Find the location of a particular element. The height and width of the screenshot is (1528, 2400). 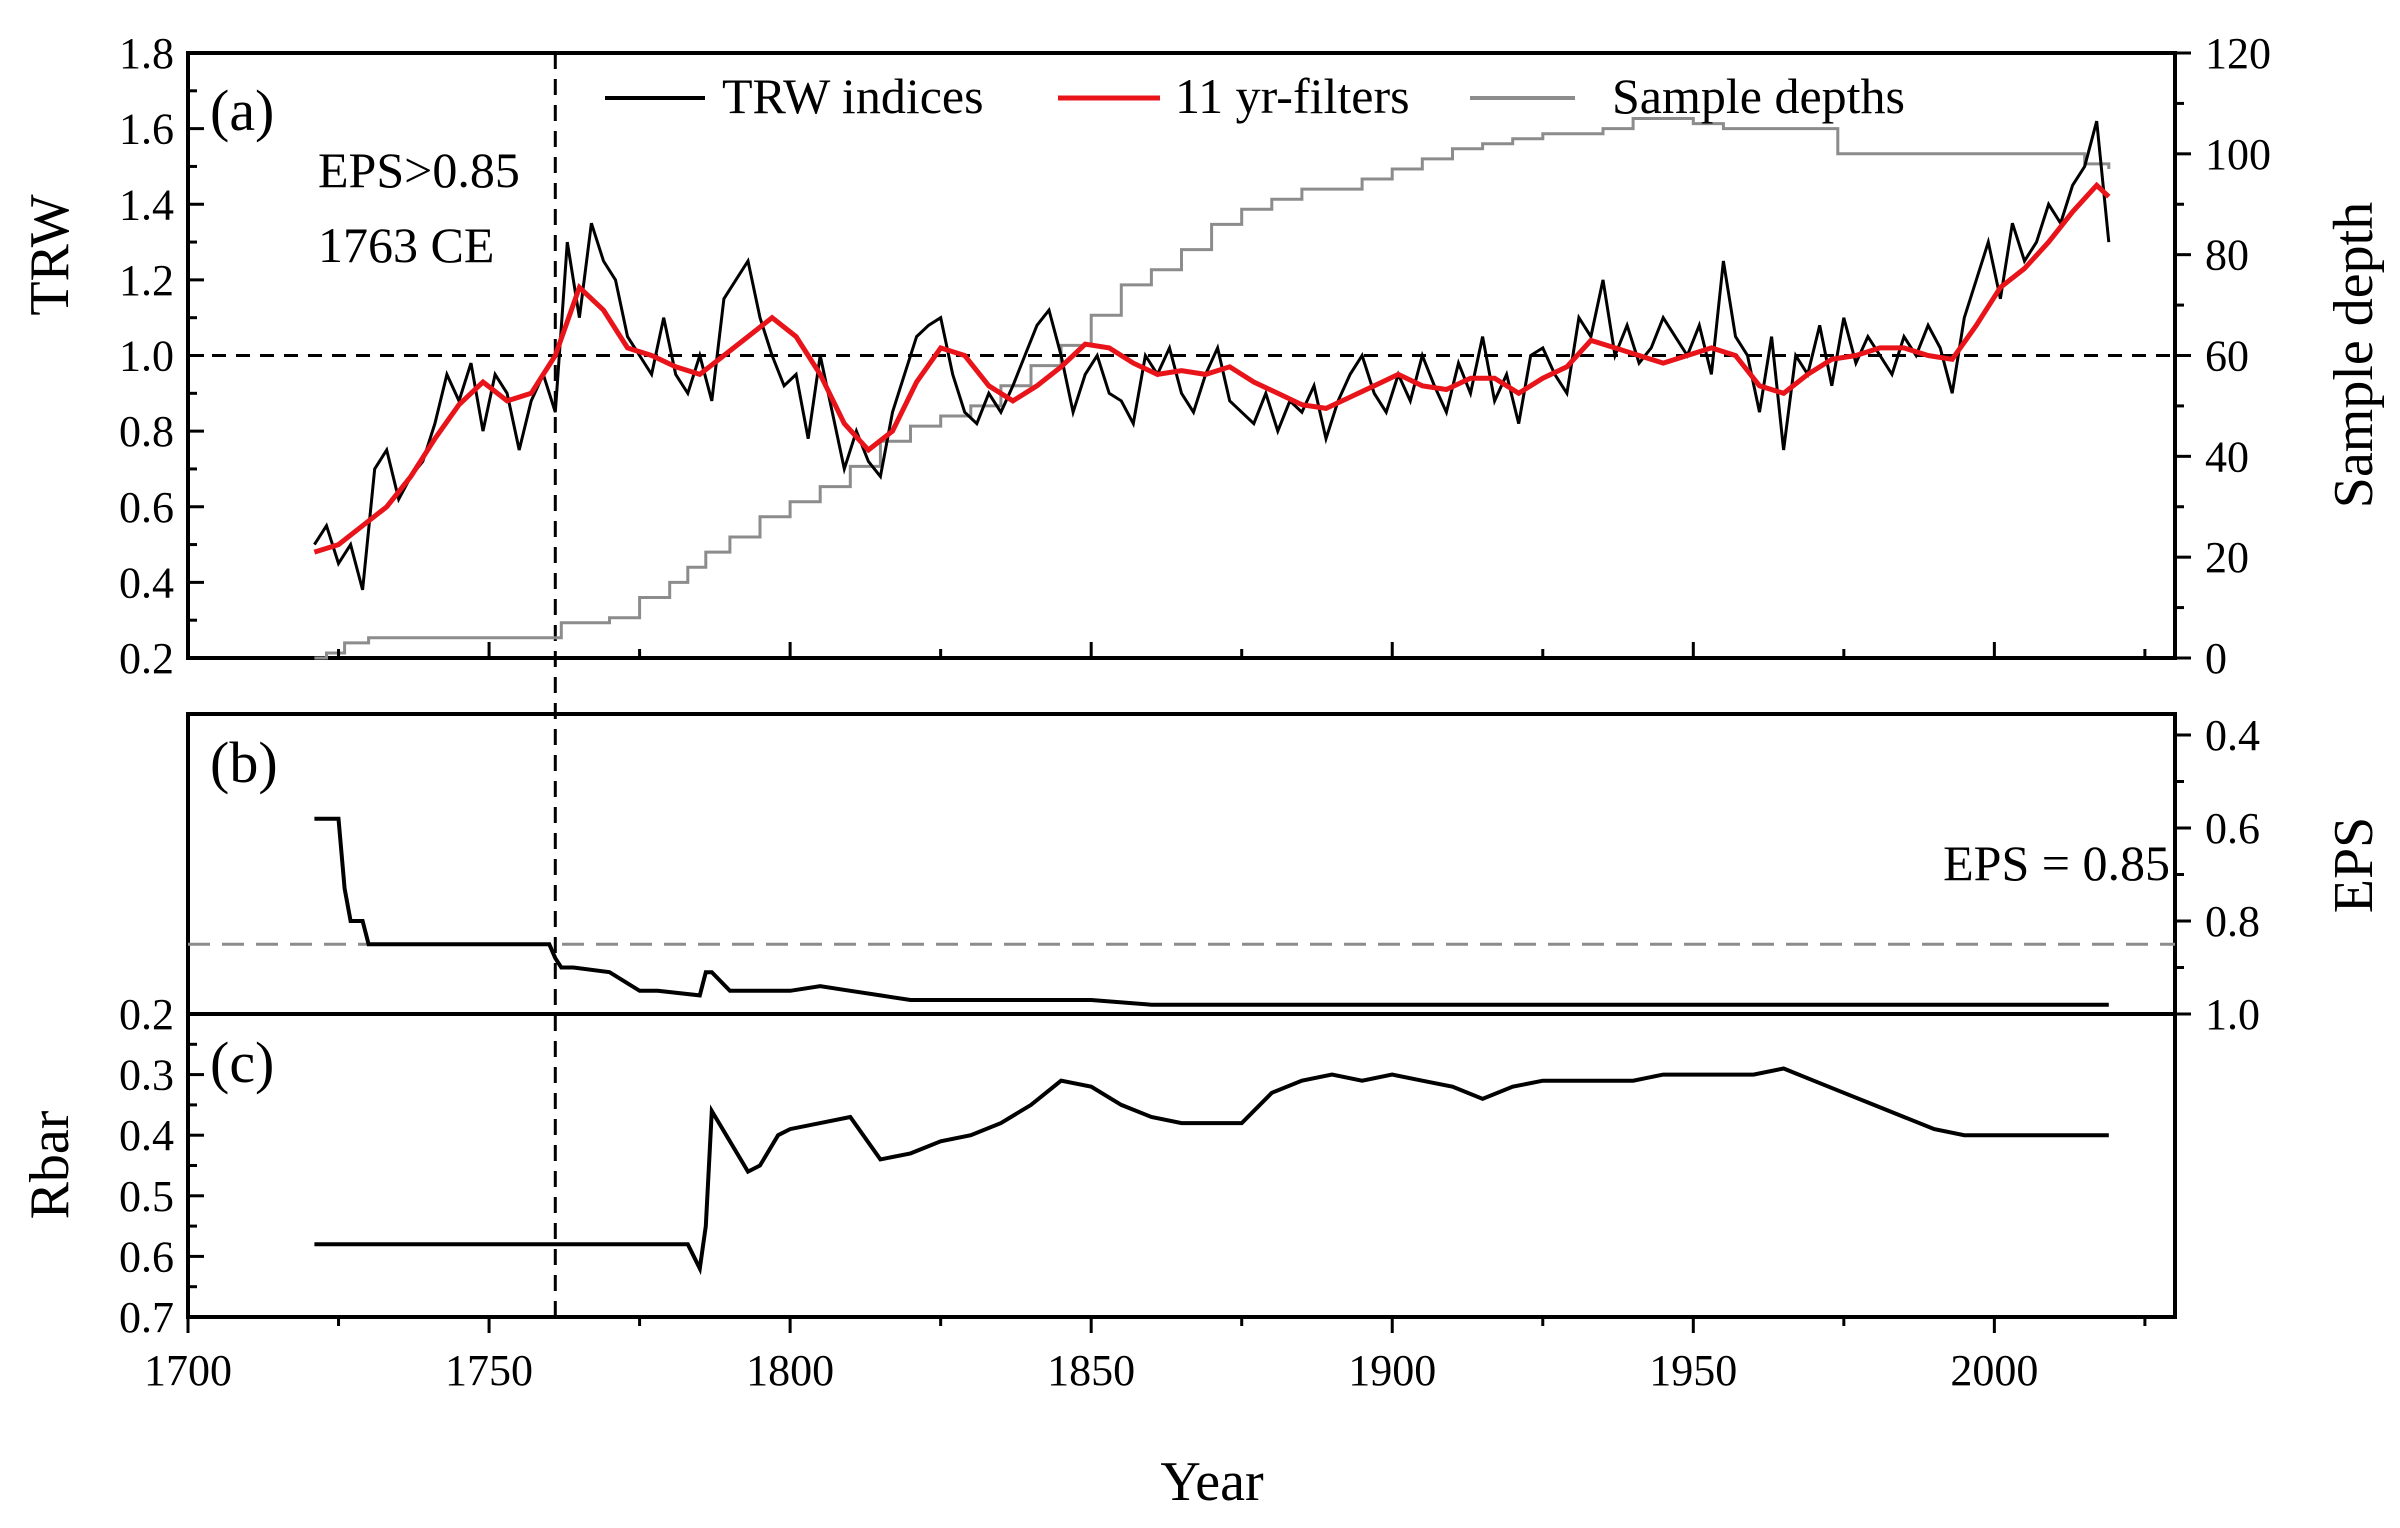

y-axis-title-trw: TRW is located at coordinates (50, 254).